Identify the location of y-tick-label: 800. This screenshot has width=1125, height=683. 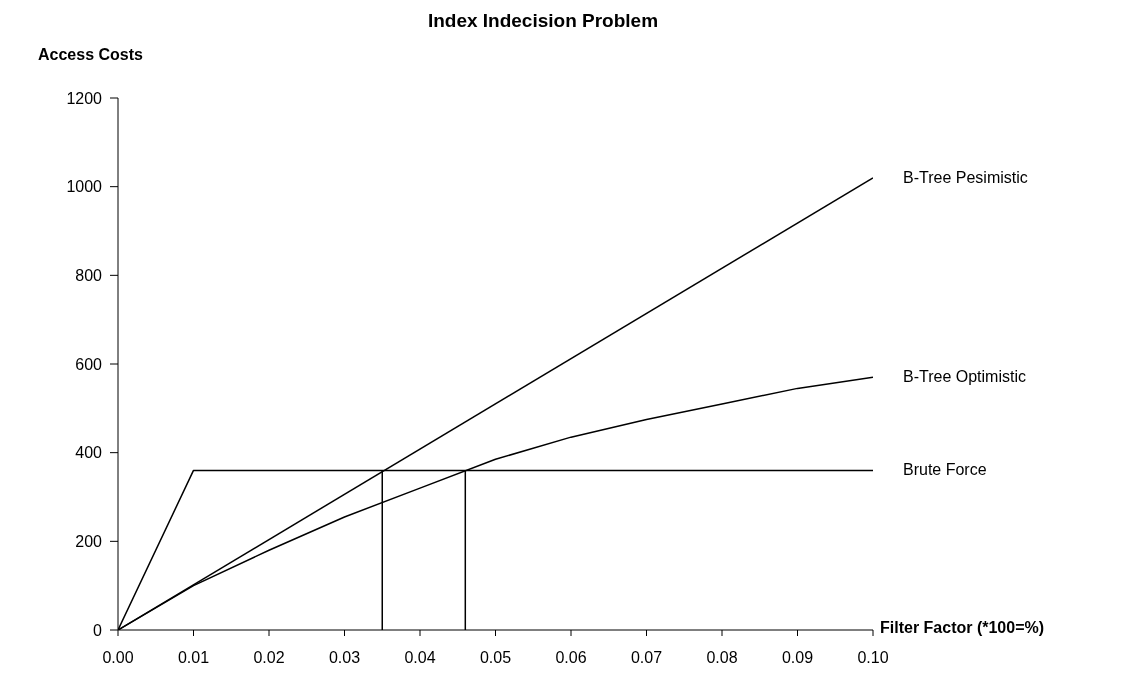
(89, 276).